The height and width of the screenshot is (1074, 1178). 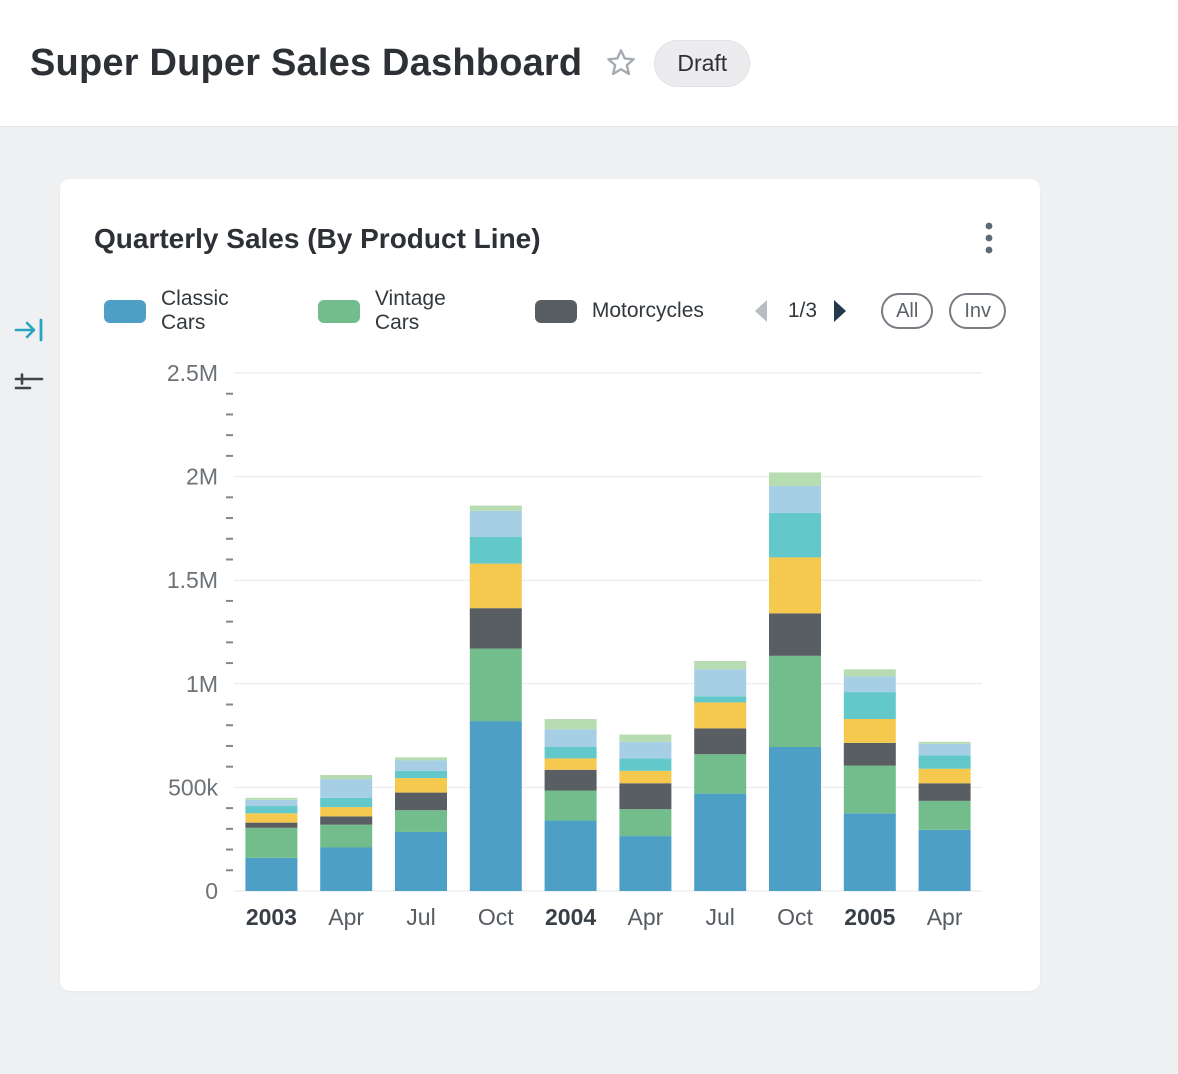 I want to click on legend-items: Classic Cars Vintage Cars Motorcycles, so click(x=428, y=311).